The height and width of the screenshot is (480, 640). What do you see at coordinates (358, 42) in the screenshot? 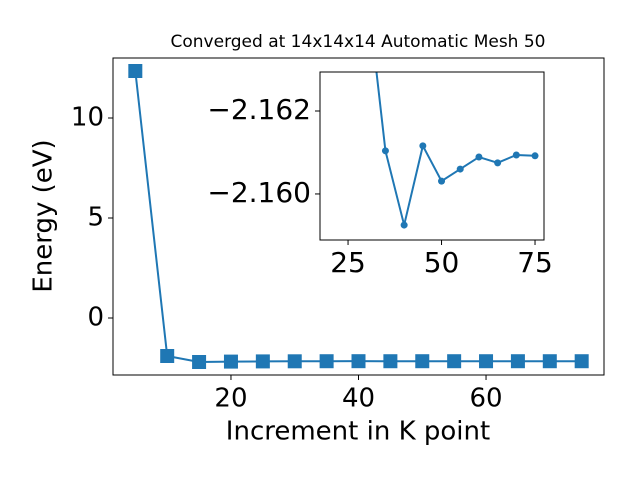
I see `chart-title: Converged at 14x14x14 Automatic Mesh 50` at bounding box center [358, 42].